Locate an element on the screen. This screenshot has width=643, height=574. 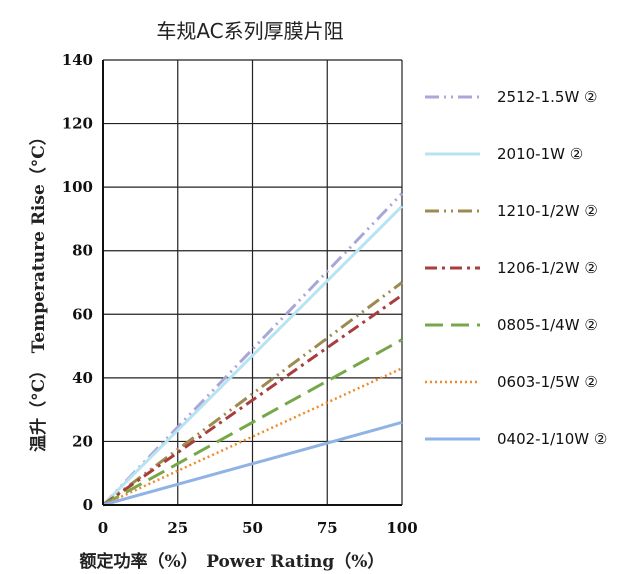
y-tick-label: 140 is located at coordinates (77, 60).